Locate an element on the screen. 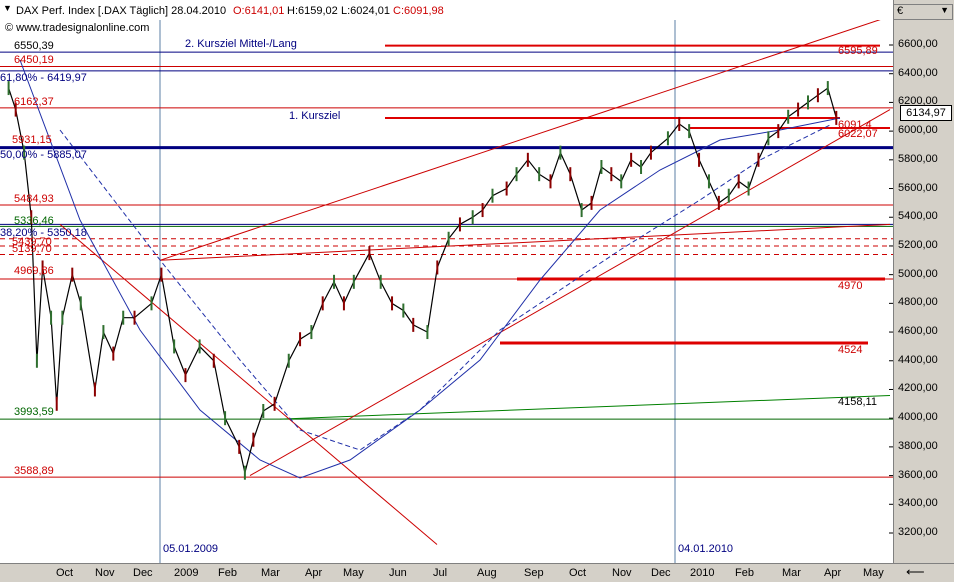  y-tick-label: 5600,00 is located at coordinates (918, 187).